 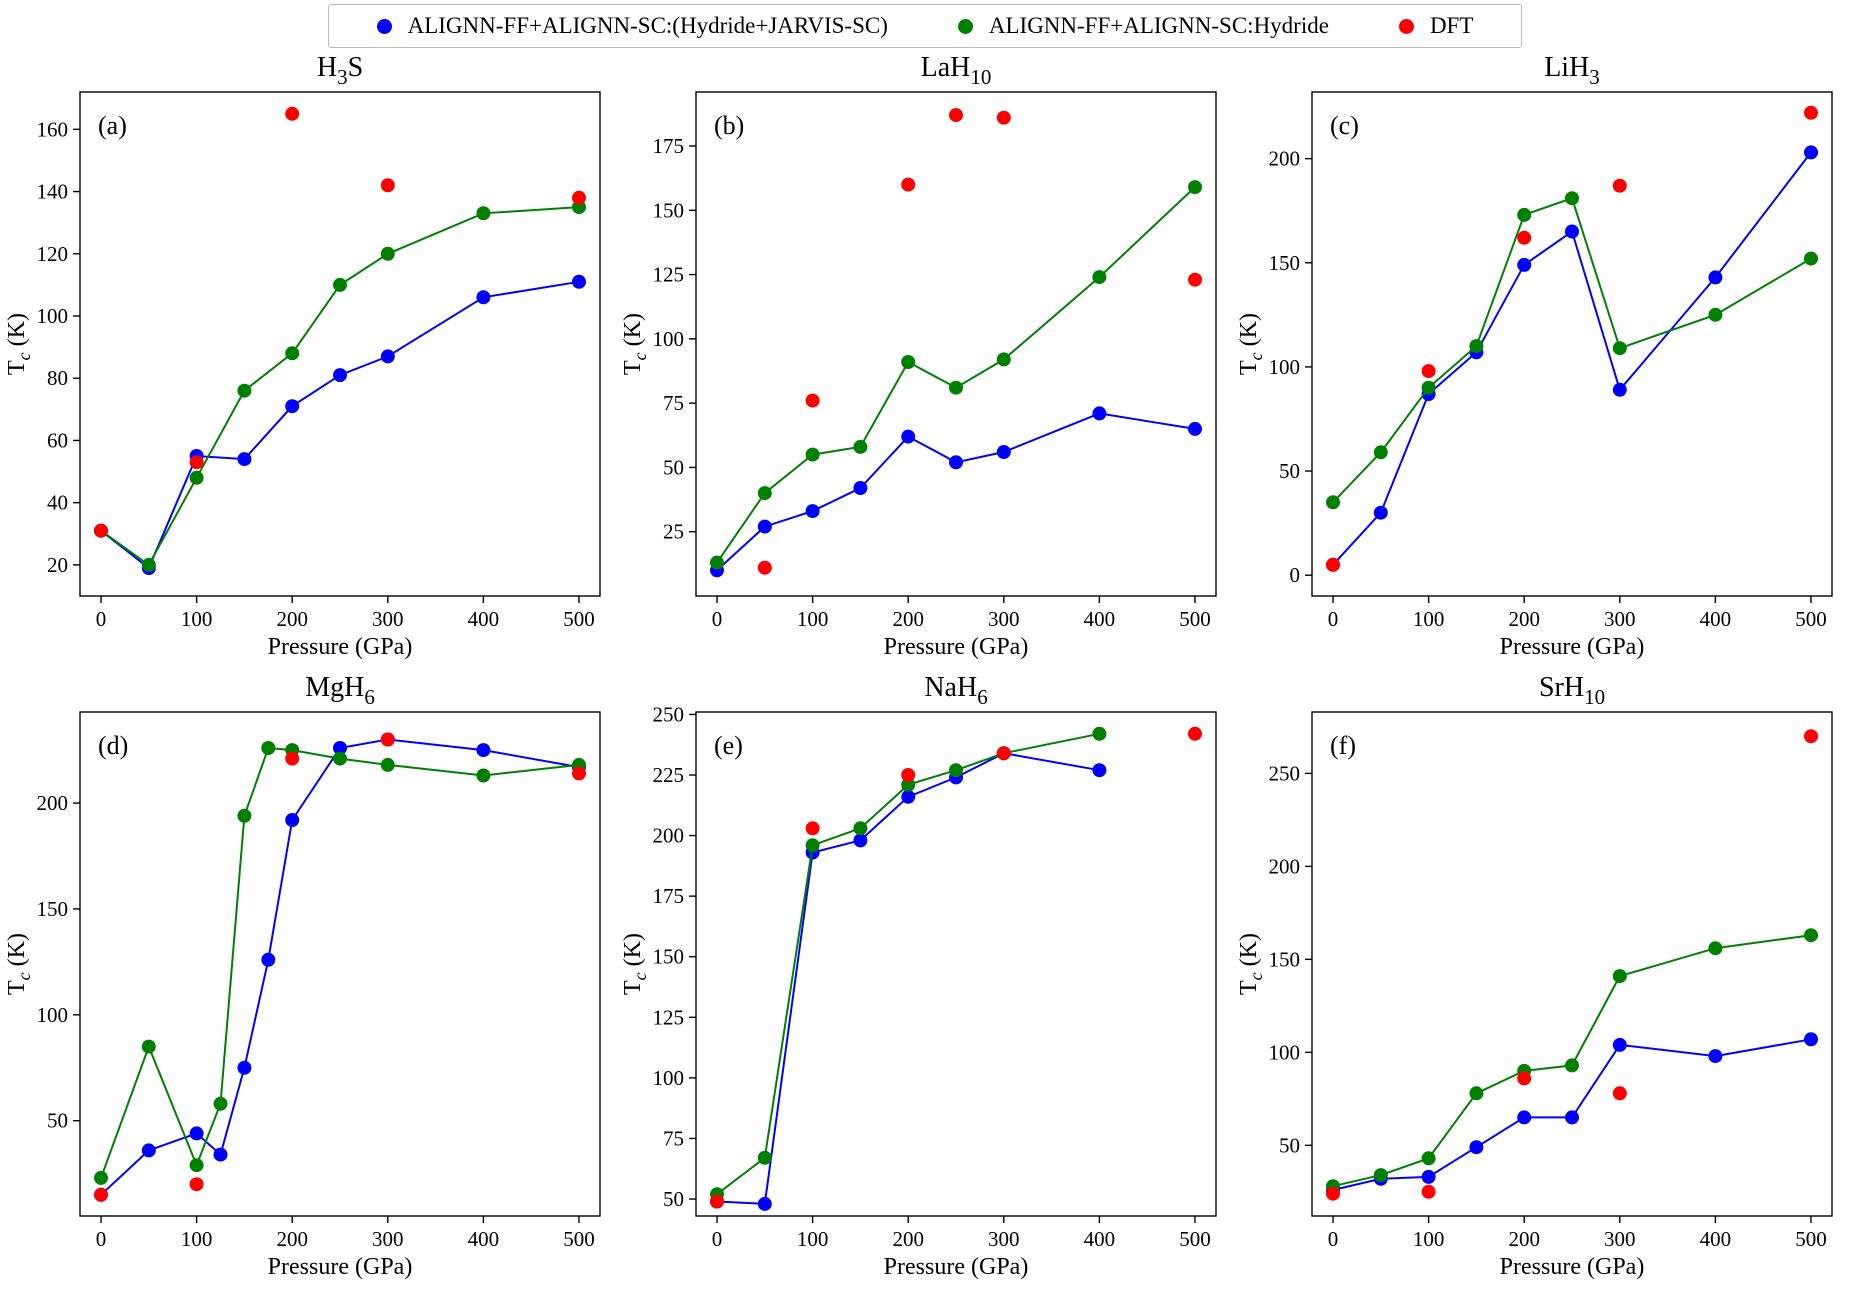 What do you see at coordinates (729, 125) in the screenshot?
I see `panel-letter: (b)` at bounding box center [729, 125].